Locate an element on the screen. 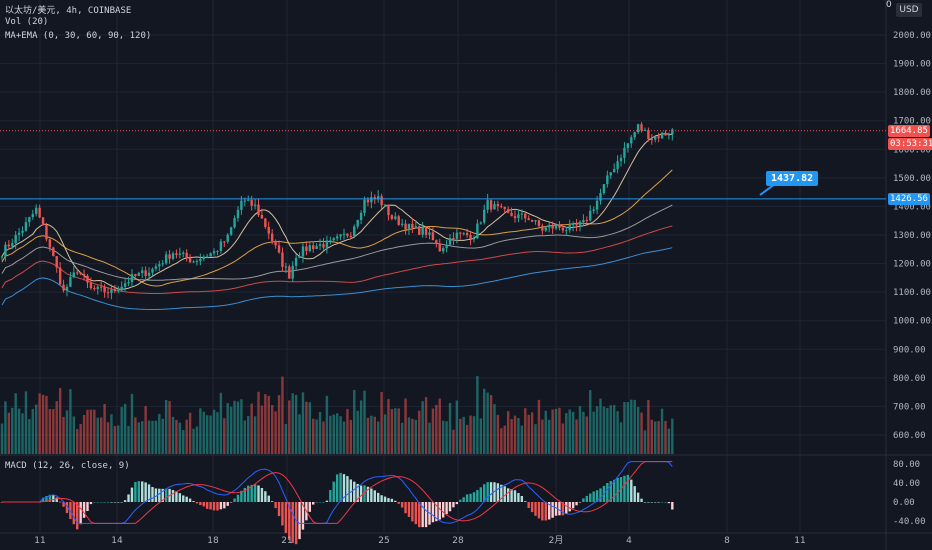 This screenshot has height=550, width=932. price-callout: 1437.82 is located at coordinates (792, 178).